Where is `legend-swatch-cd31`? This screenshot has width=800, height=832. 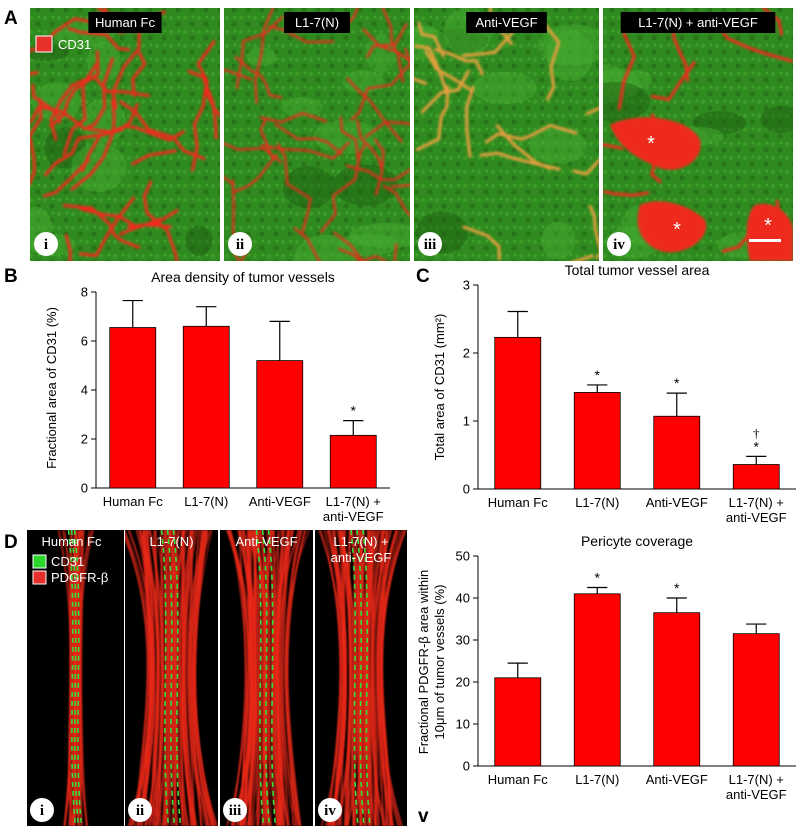
legend-swatch-cd31 is located at coordinates (44, 44).